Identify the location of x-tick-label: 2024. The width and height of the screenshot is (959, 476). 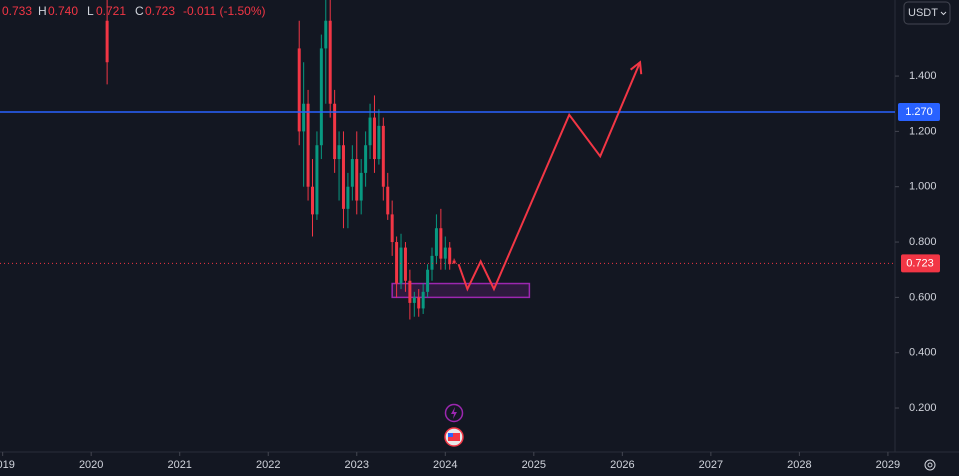
(445, 465).